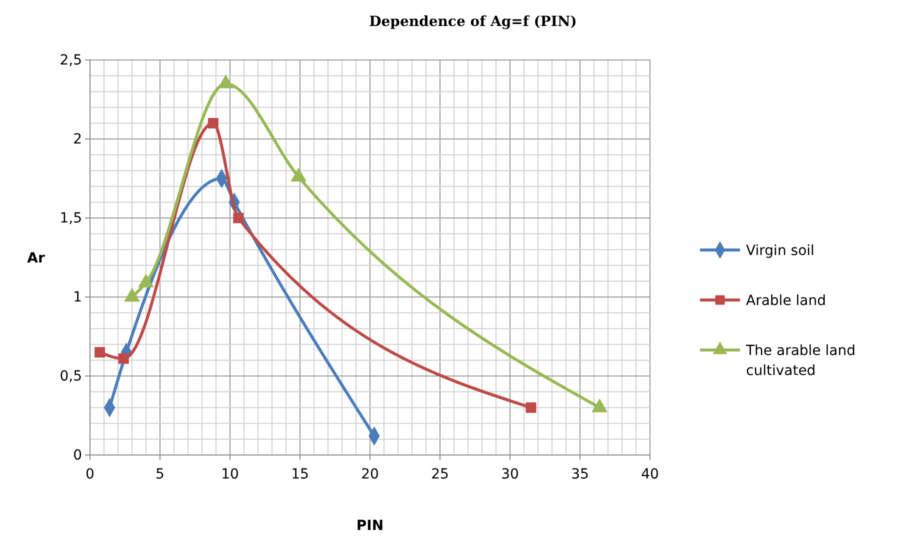  What do you see at coordinates (160, 474) in the screenshot?
I see `x-tick-label: 5` at bounding box center [160, 474].